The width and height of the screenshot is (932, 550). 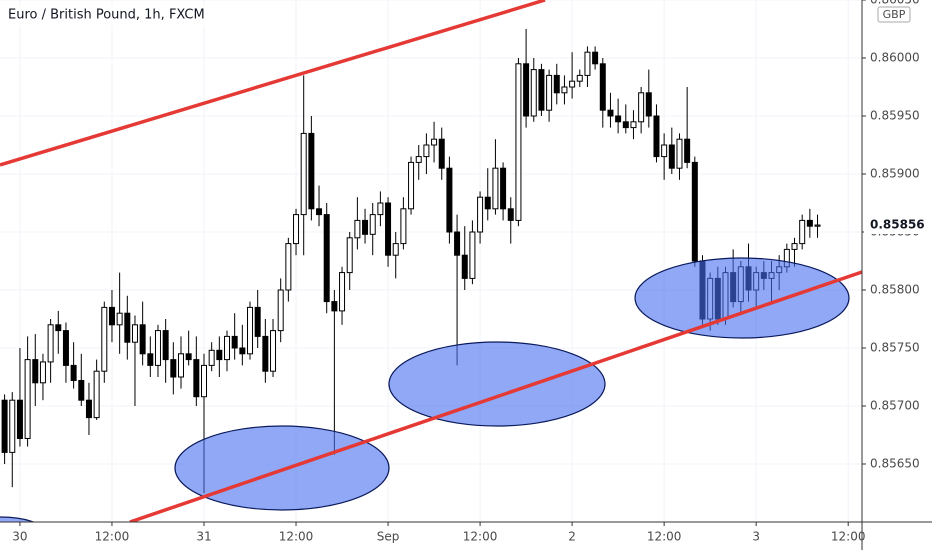 I want to click on x-tick-label: 30, so click(x=19, y=537).